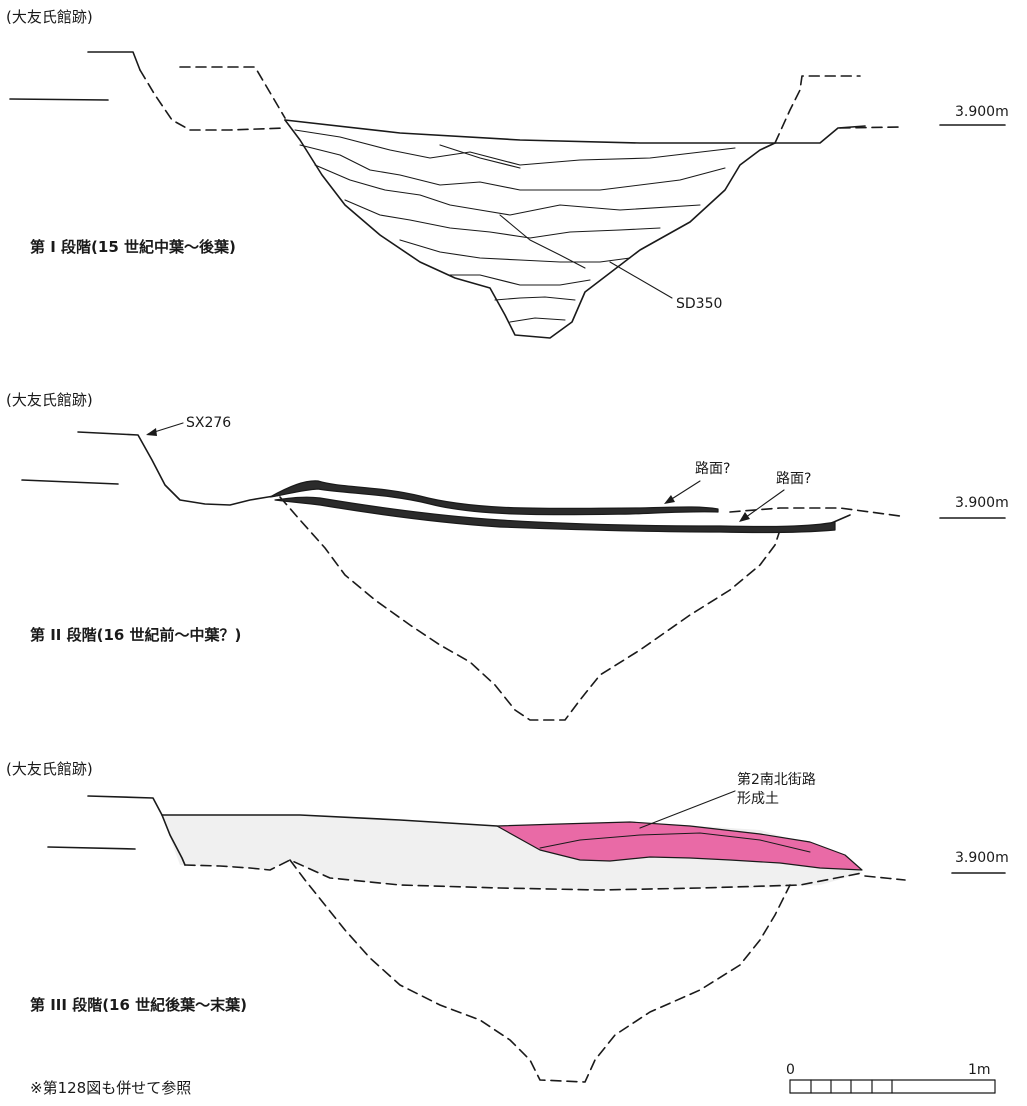 The image size is (1027, 1106). Describe the element at coordinates (687, 809) in the screenshot. I see `s3-leader-line` at that location.